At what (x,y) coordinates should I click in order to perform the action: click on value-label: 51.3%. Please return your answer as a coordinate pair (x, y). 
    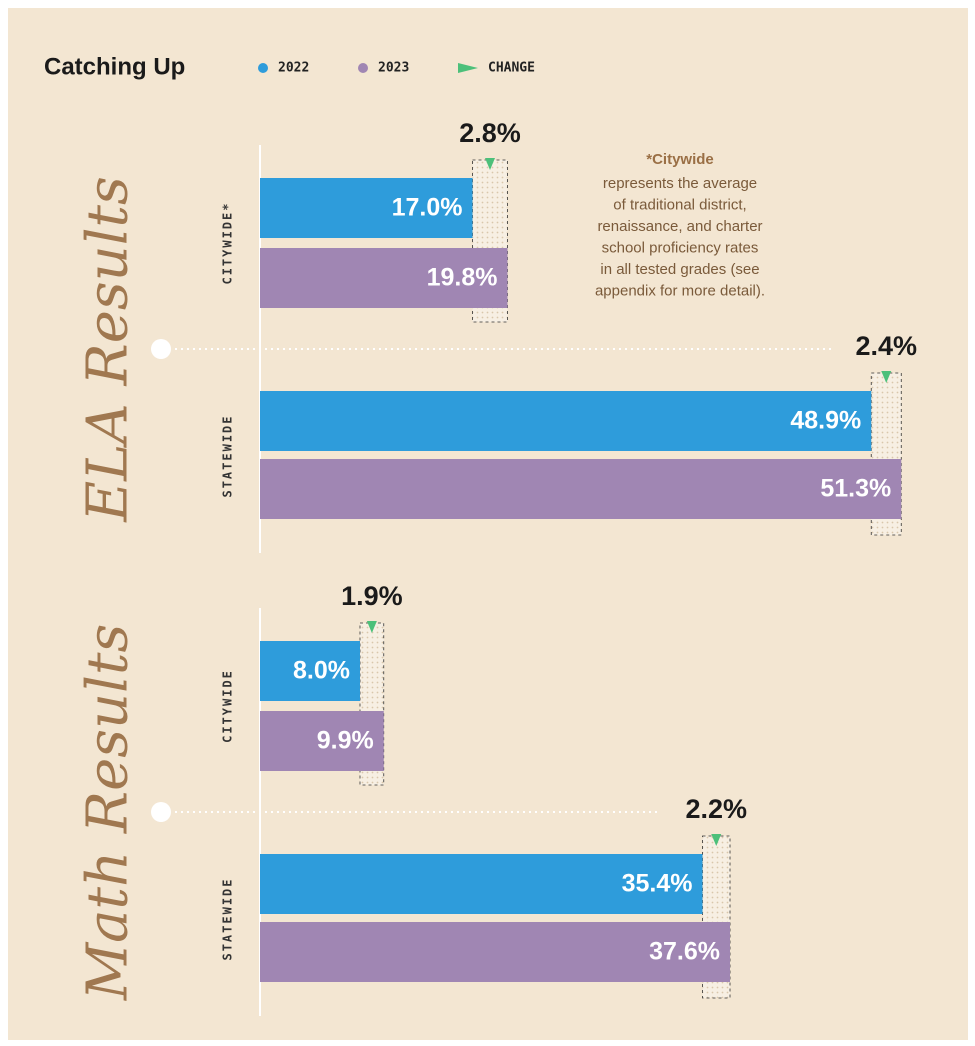
    Looking at the image, I should click on (855, 489).